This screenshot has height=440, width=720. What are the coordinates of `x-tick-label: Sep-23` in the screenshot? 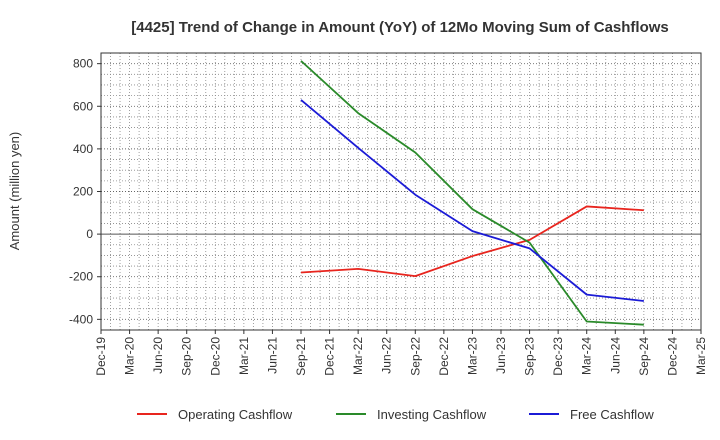 It's located at (530, 356).